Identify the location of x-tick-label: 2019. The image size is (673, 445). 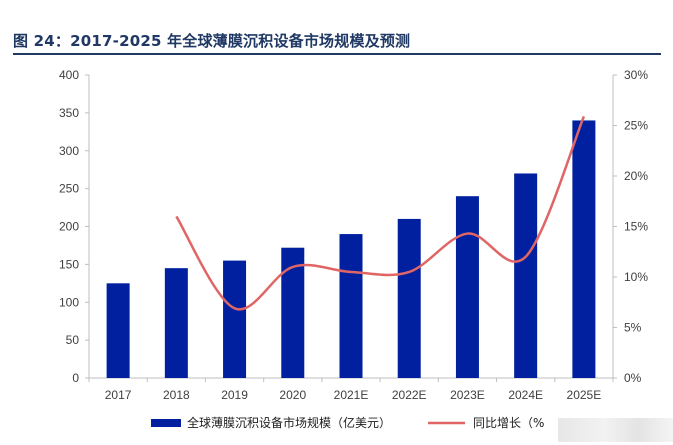
(234, 395).